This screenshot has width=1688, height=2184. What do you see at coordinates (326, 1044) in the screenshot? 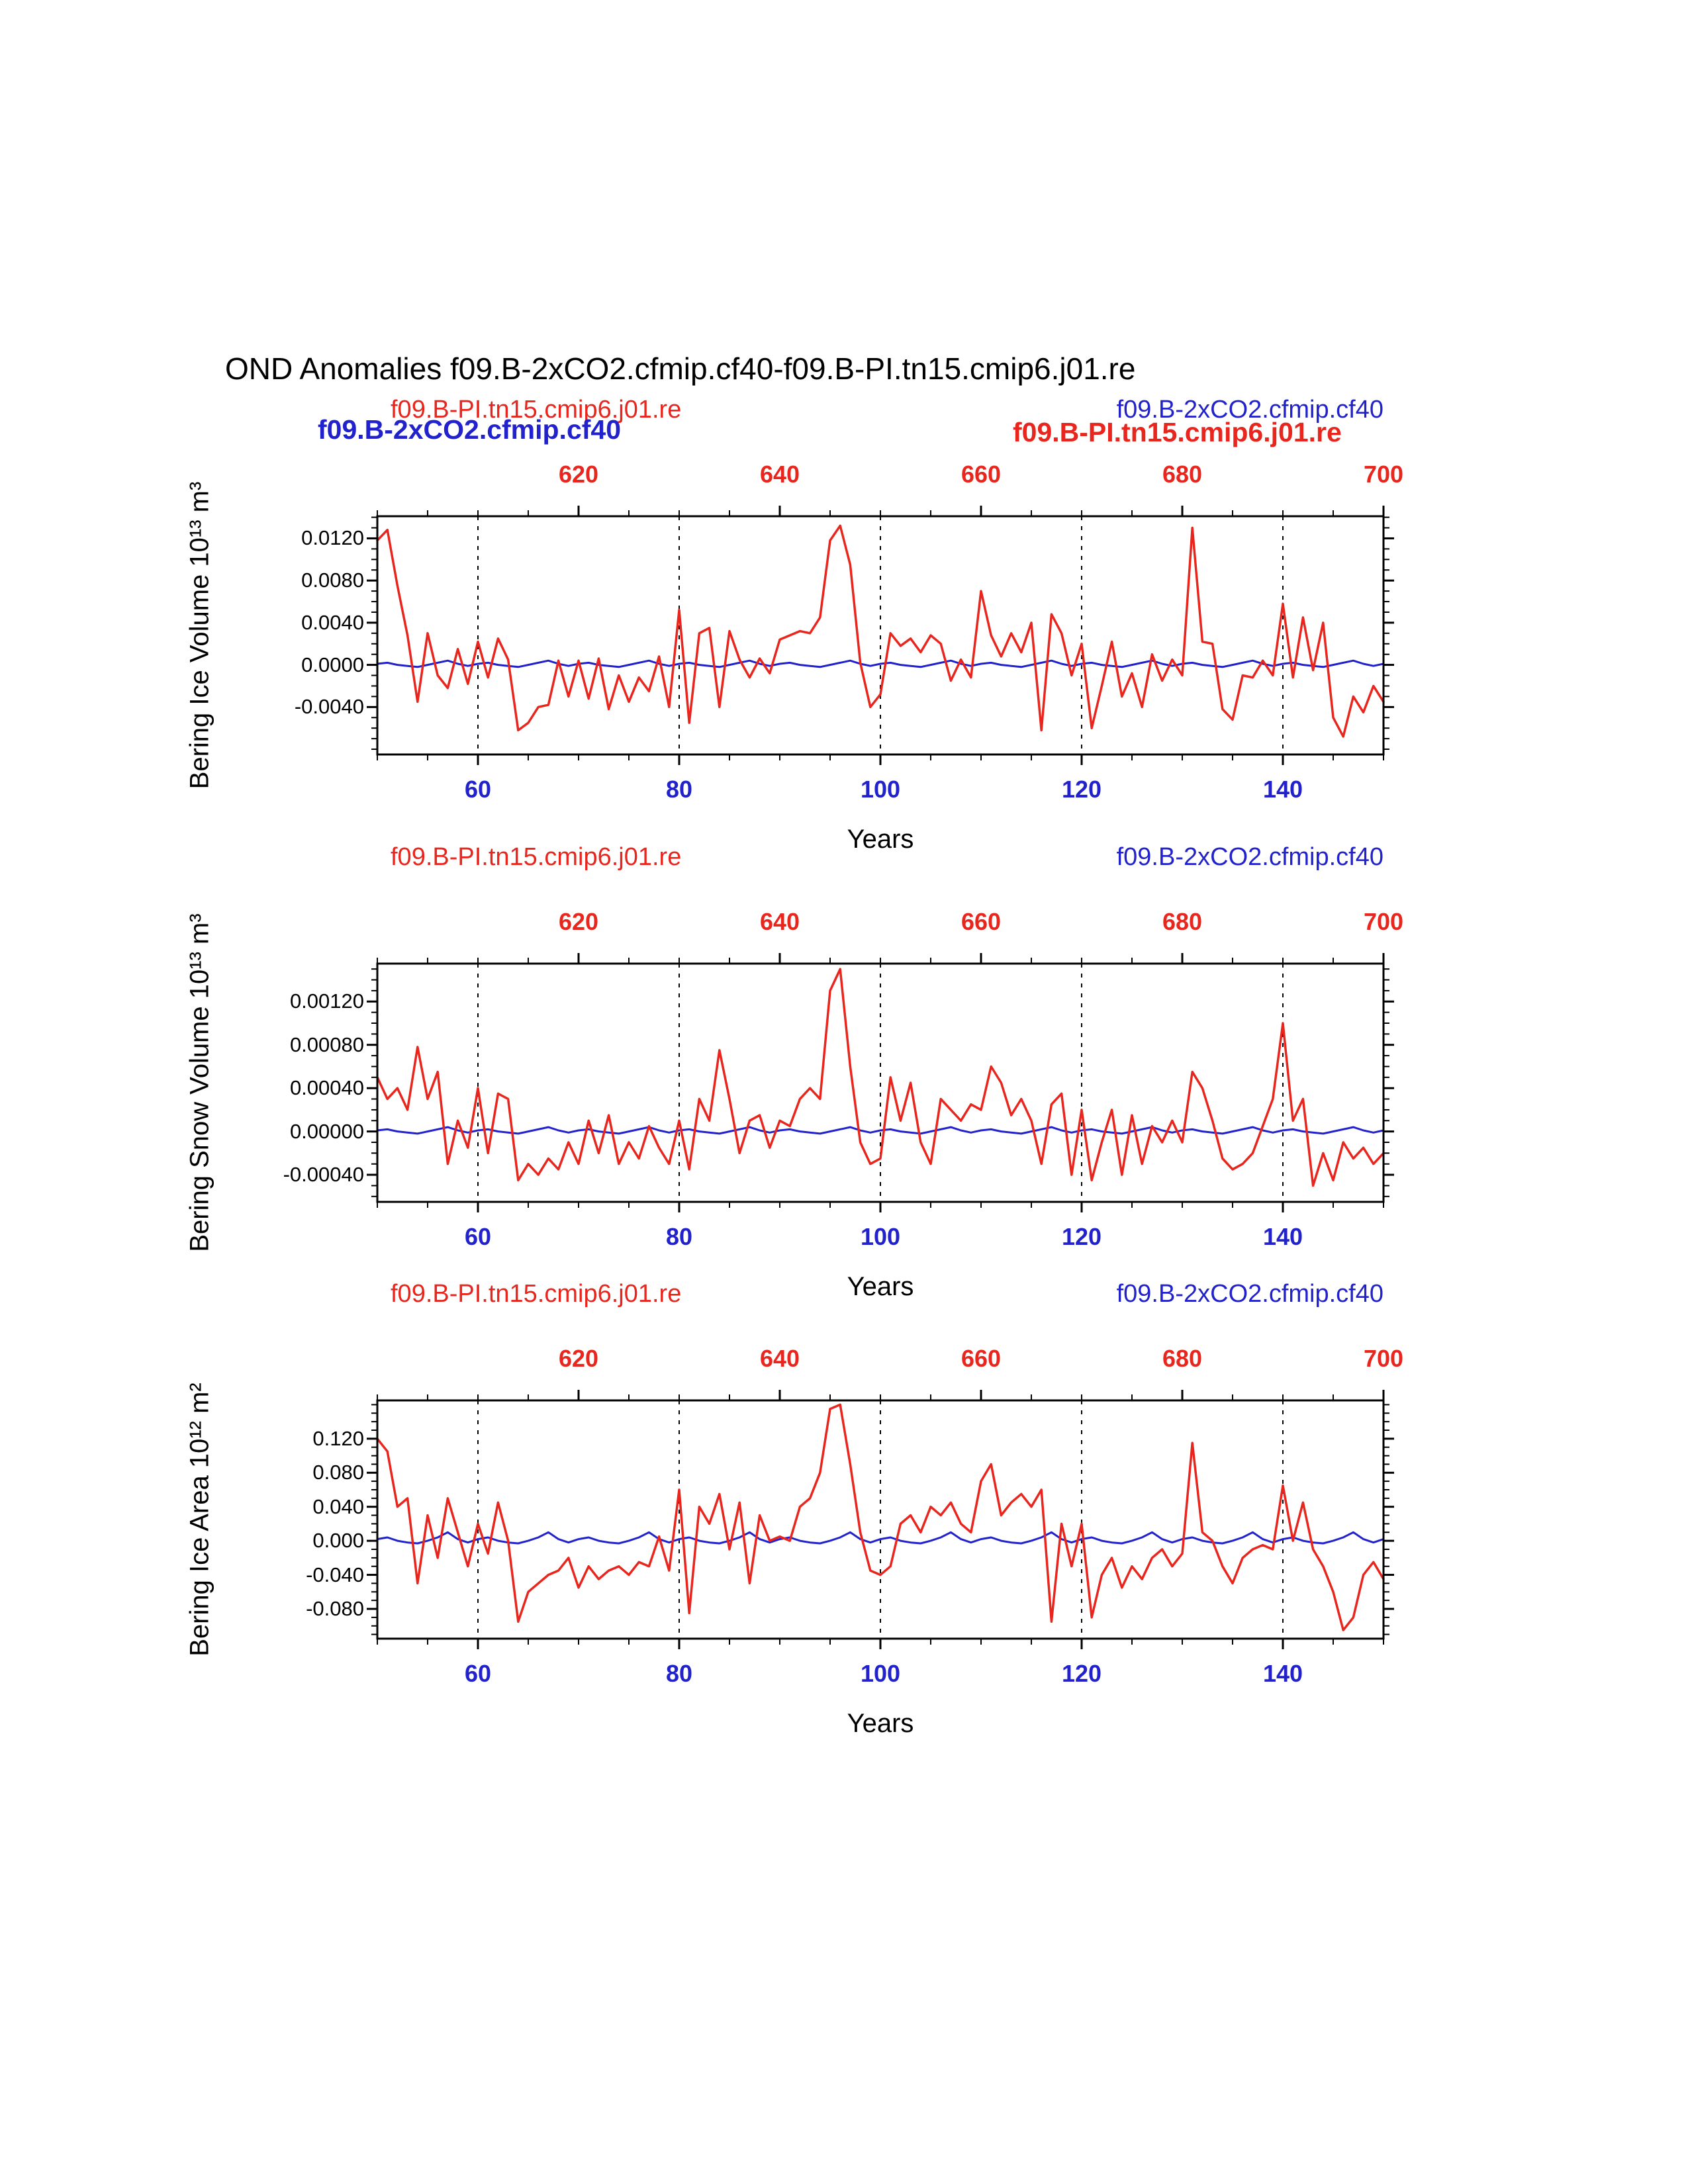
I see `y-tick-label: 0.00080` at bounding box center [326, 1044].